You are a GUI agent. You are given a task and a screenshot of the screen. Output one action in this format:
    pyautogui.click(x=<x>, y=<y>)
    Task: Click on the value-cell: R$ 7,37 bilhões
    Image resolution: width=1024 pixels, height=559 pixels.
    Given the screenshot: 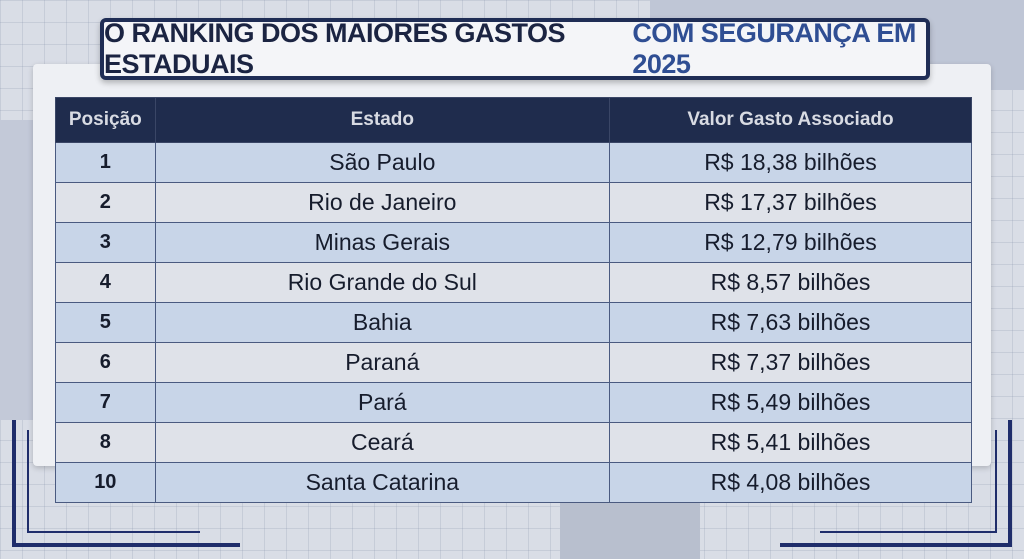 What is the action you would take?
    pyautogui.click(x=790, y=362)
    